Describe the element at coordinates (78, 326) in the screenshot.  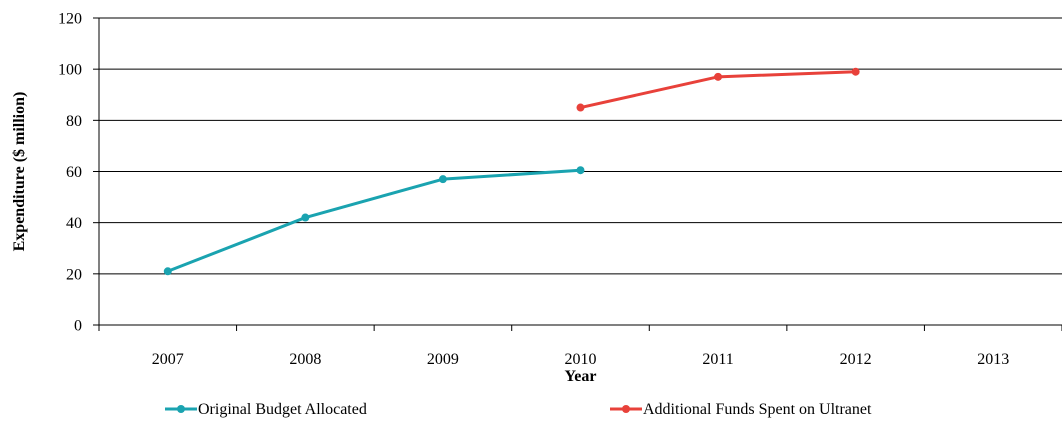
I see `y-tick-label: 0` at that location.